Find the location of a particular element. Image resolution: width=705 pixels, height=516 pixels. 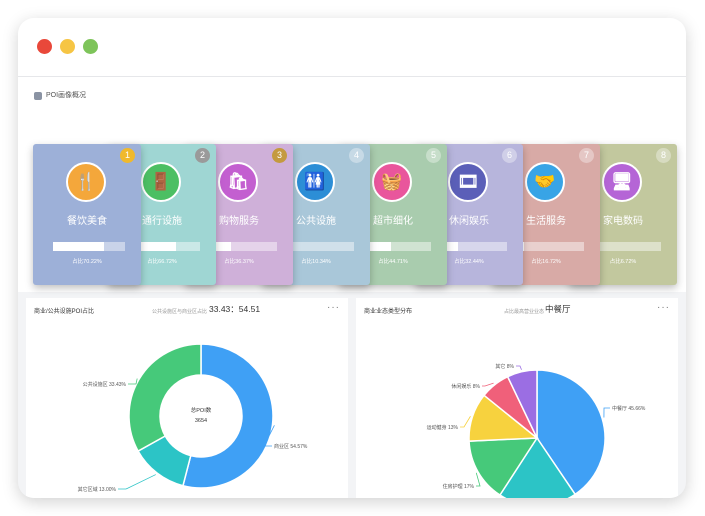

slice-label: 其它区域 13.00% is located at coordinates (97, 489).